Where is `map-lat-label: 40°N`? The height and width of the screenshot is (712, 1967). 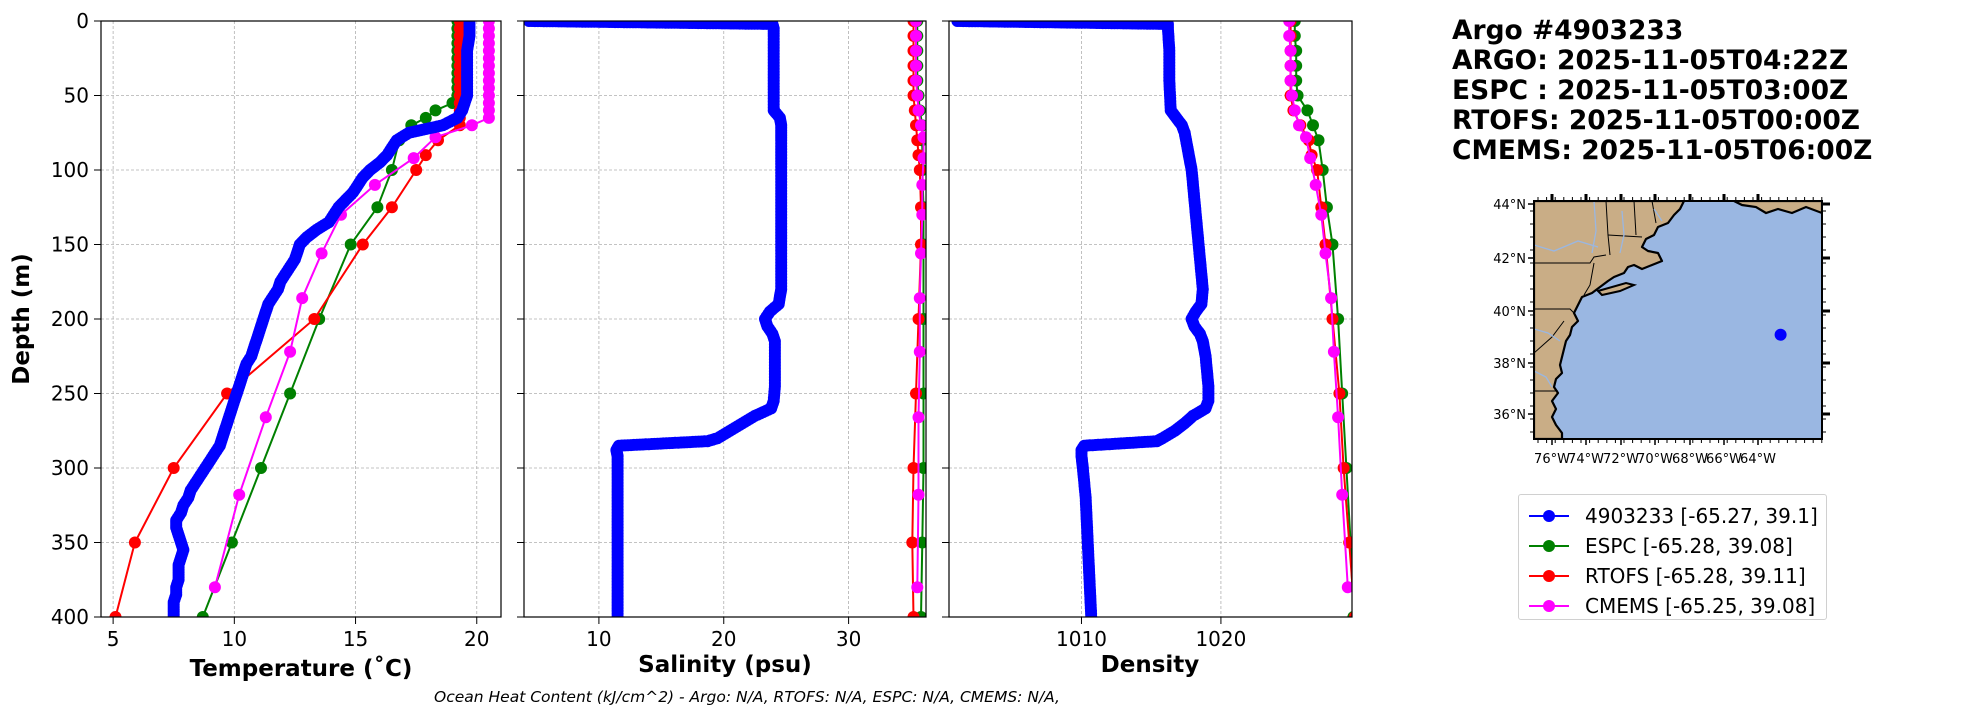
map-lat-label: 40°N is located at coordinates (1509, 312).